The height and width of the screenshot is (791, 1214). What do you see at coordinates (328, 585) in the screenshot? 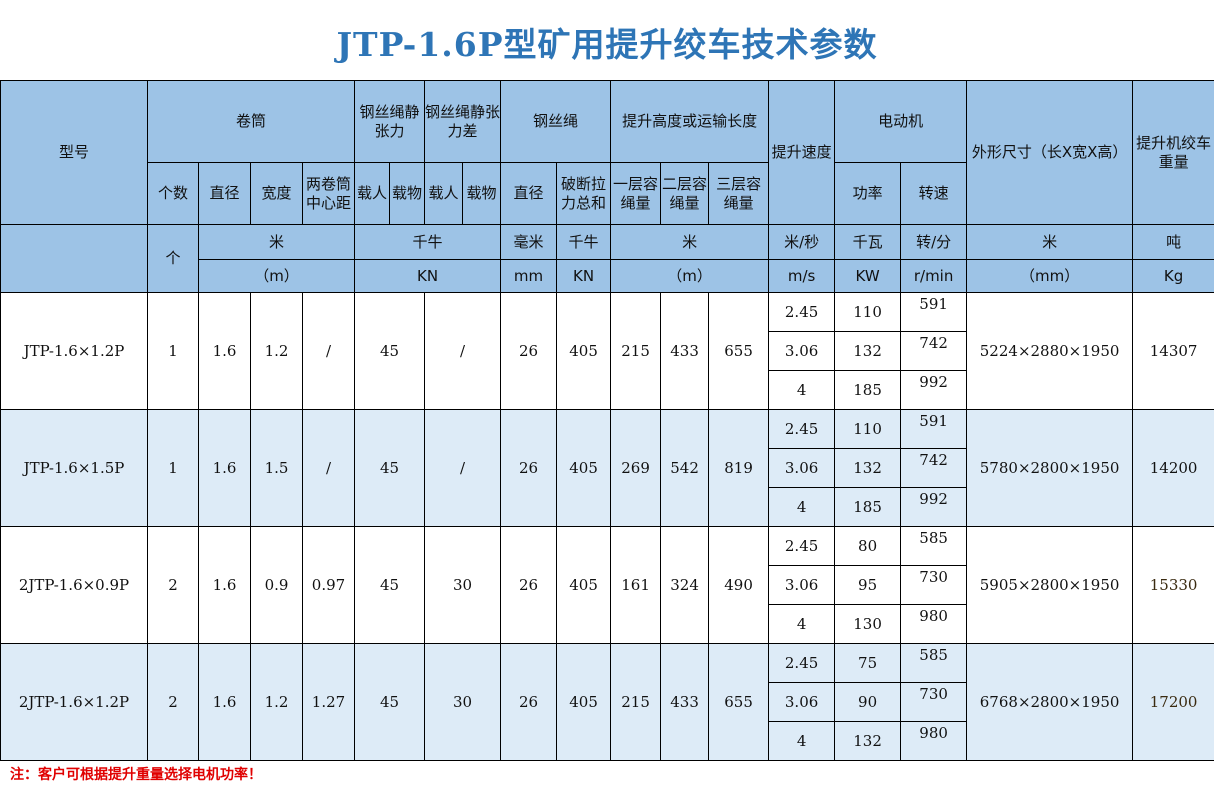
I see `center-distance-cell: 0.97` at bounding box center [328, 585].